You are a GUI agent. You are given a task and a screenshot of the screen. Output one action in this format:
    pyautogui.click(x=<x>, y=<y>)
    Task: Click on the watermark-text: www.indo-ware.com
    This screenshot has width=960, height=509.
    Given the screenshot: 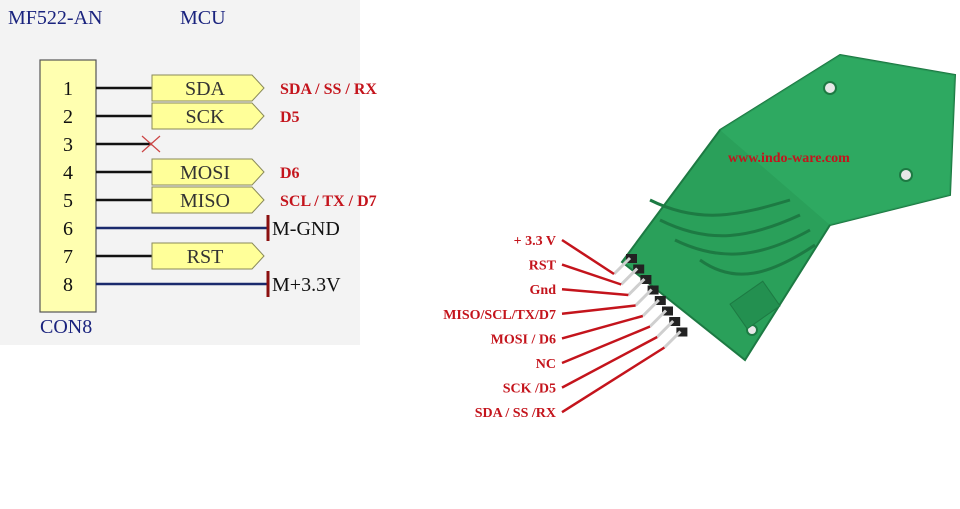 What is the action you would take?
    pyautogui.click(x=789, y=158)
    